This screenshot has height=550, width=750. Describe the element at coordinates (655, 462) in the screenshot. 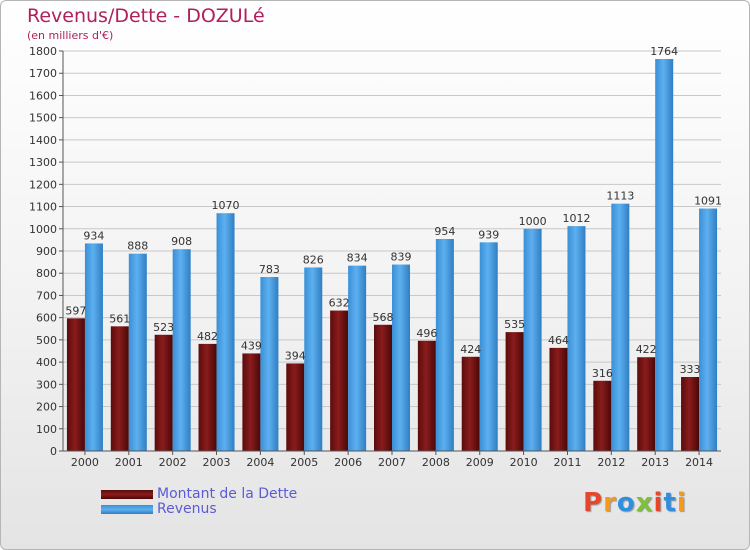

I see `x-tick-label: 2013` at that location.